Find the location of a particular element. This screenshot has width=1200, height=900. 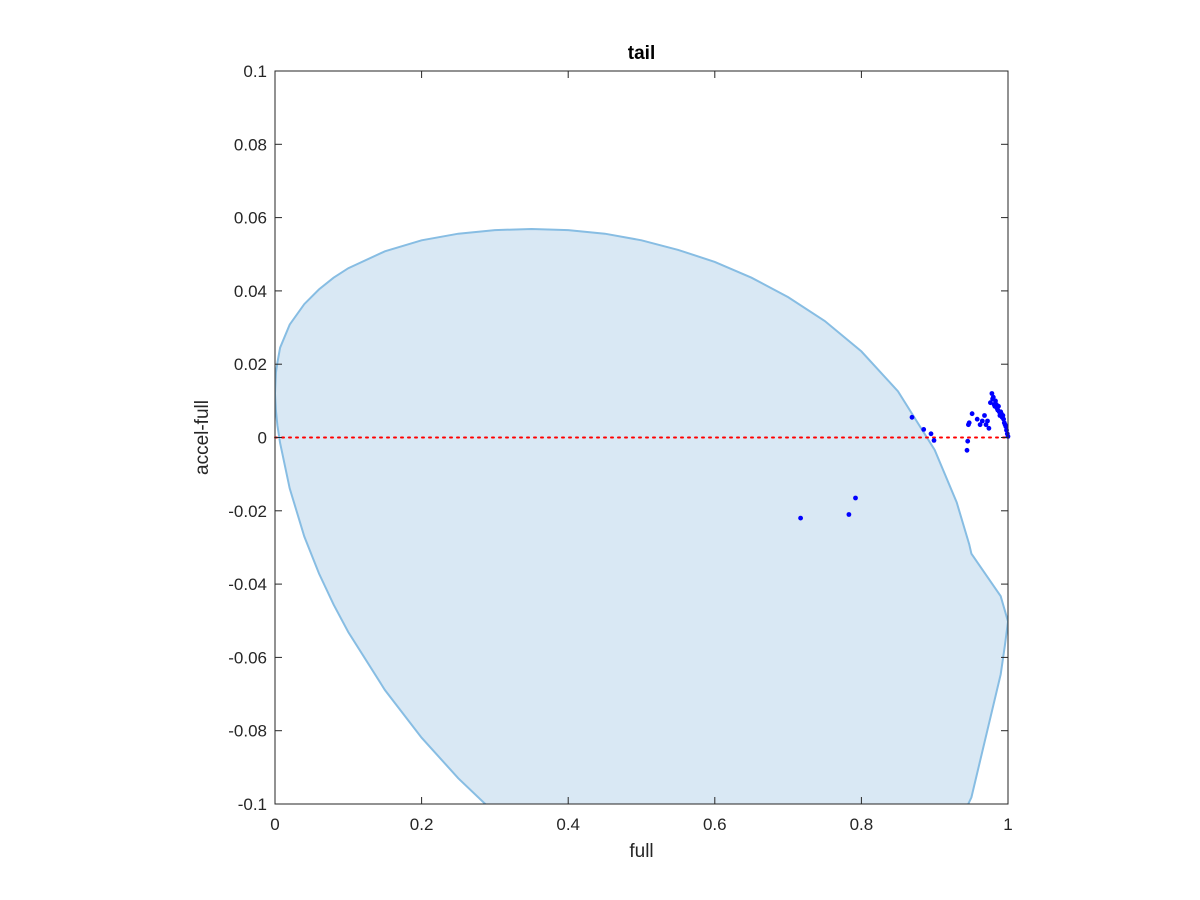

y-tick-label: 0.06 is located at coordinates (250, 218).